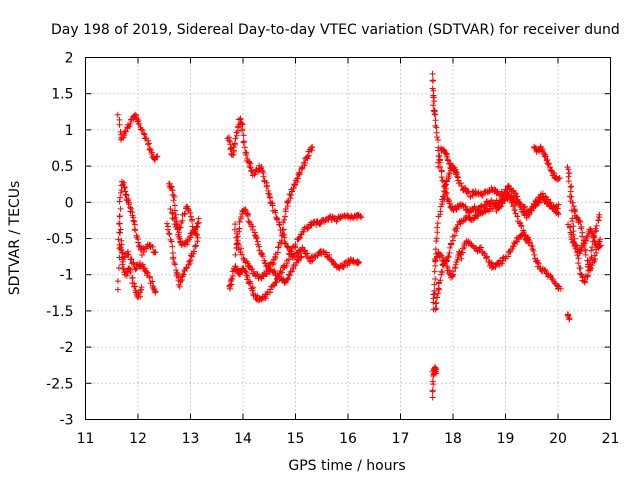  Describe the element at coordinates (59, 312) in the screenshot. I see `y-tick-label: -1.5` at that location.